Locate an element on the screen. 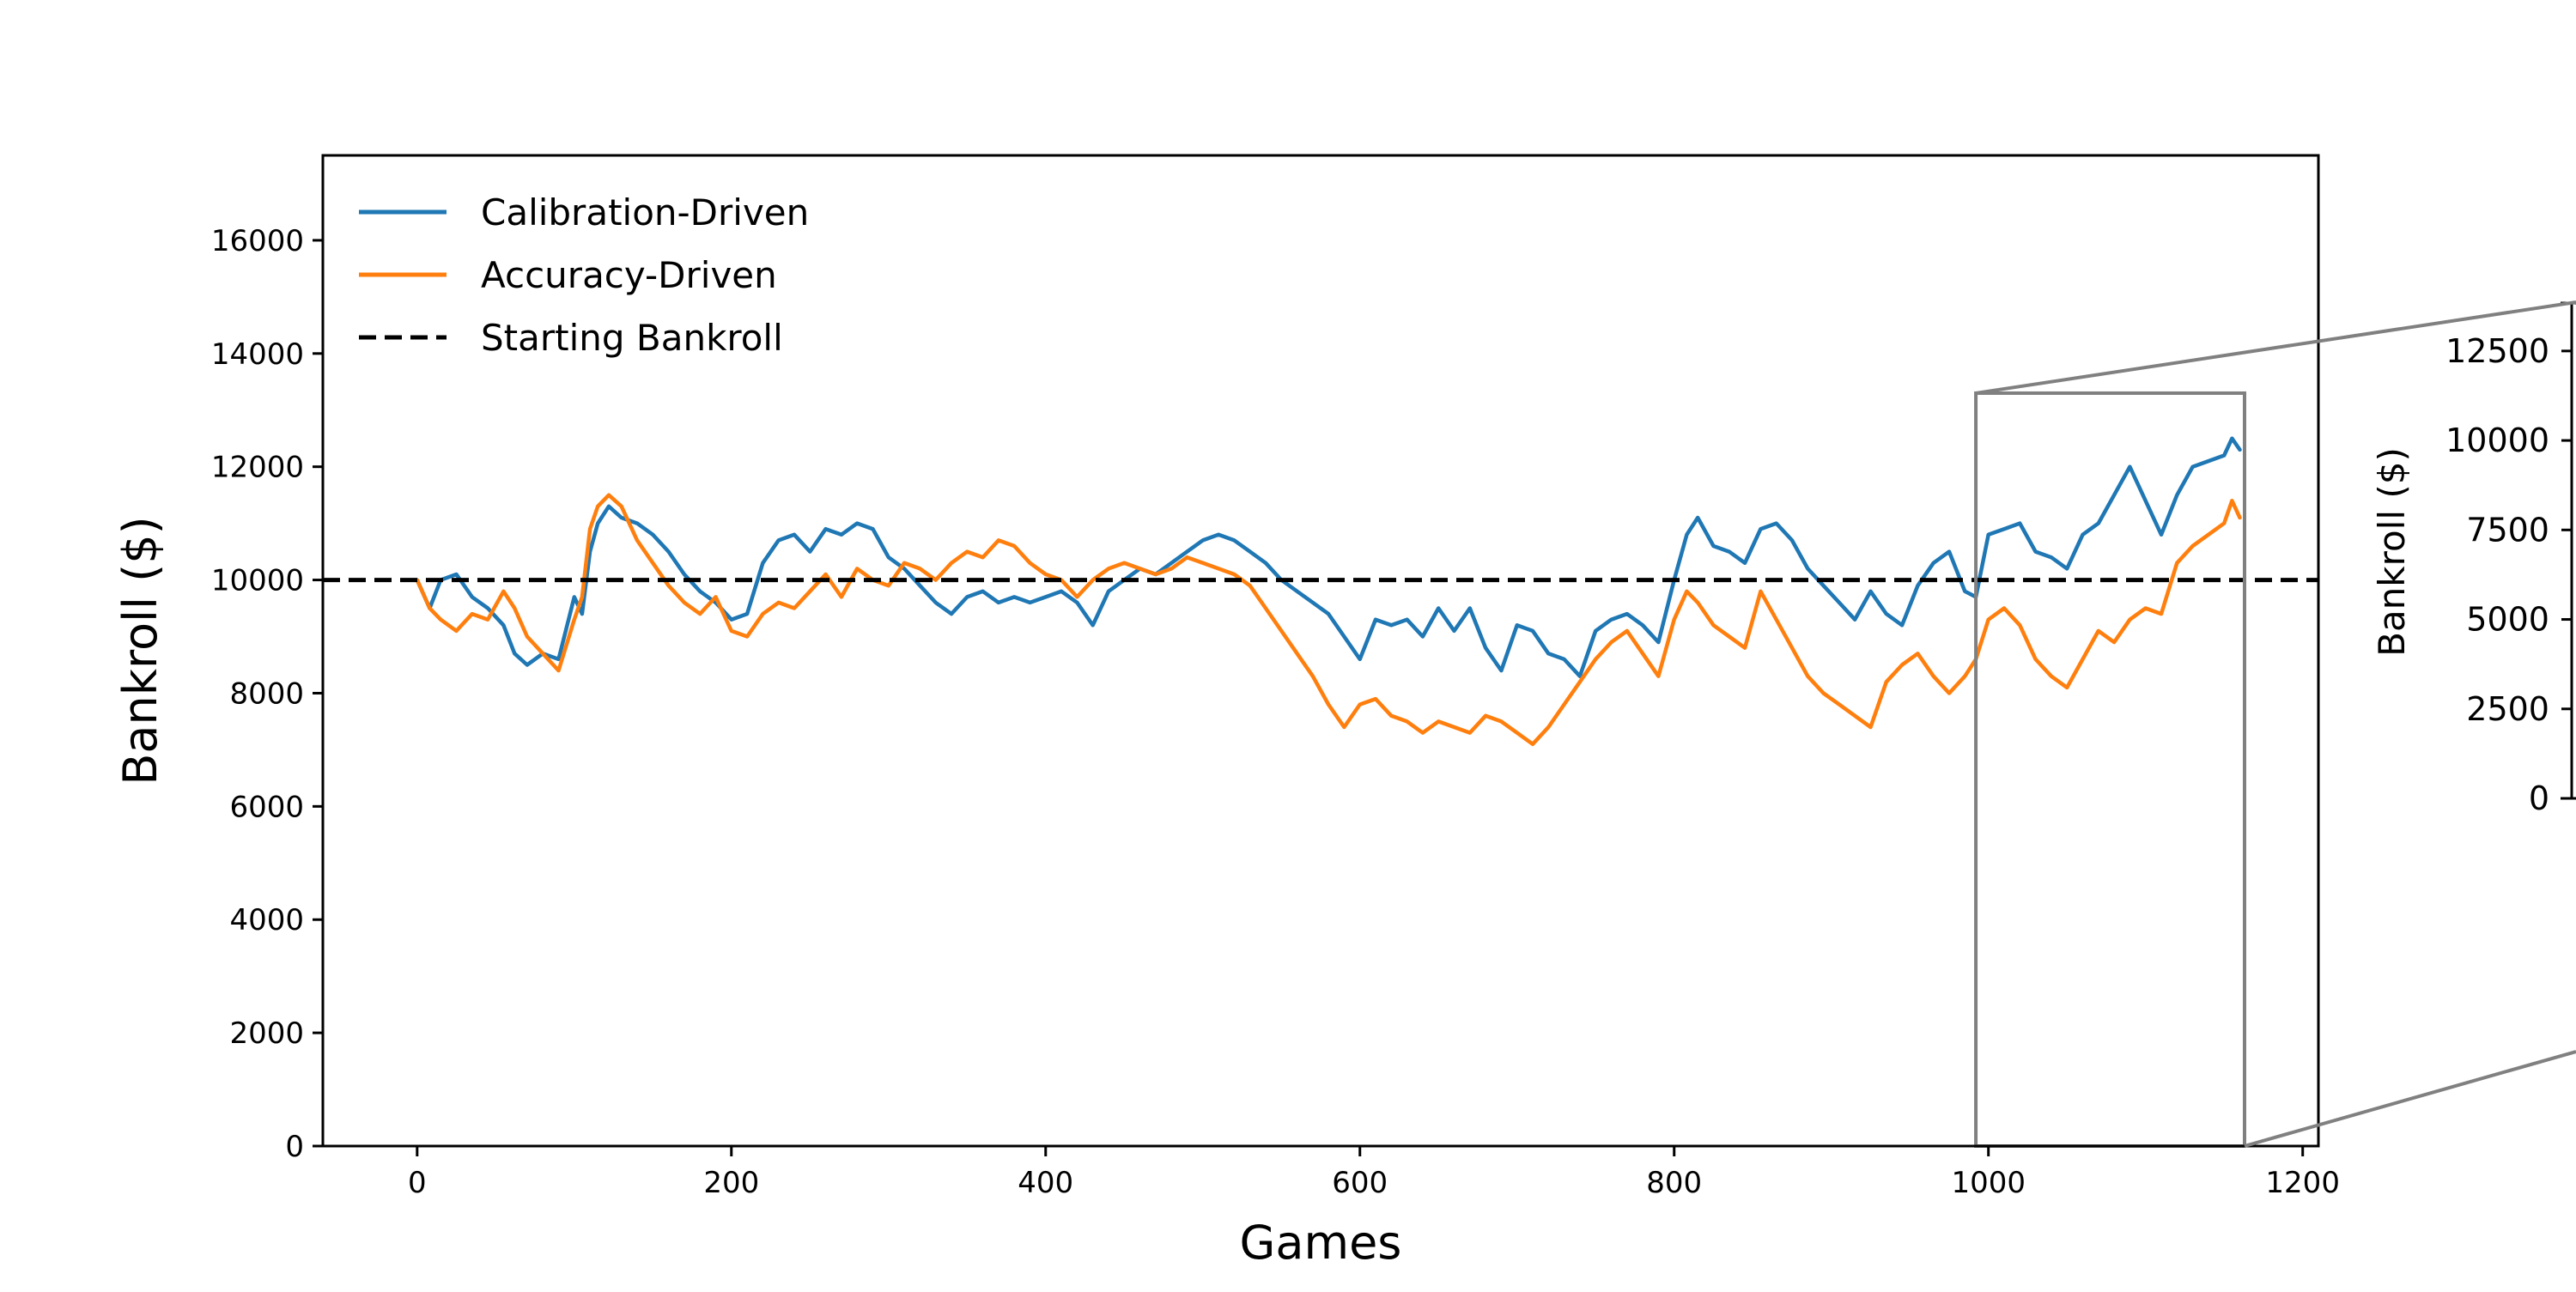  x-tick-label: 200 is located at coordinates (731, 1183).